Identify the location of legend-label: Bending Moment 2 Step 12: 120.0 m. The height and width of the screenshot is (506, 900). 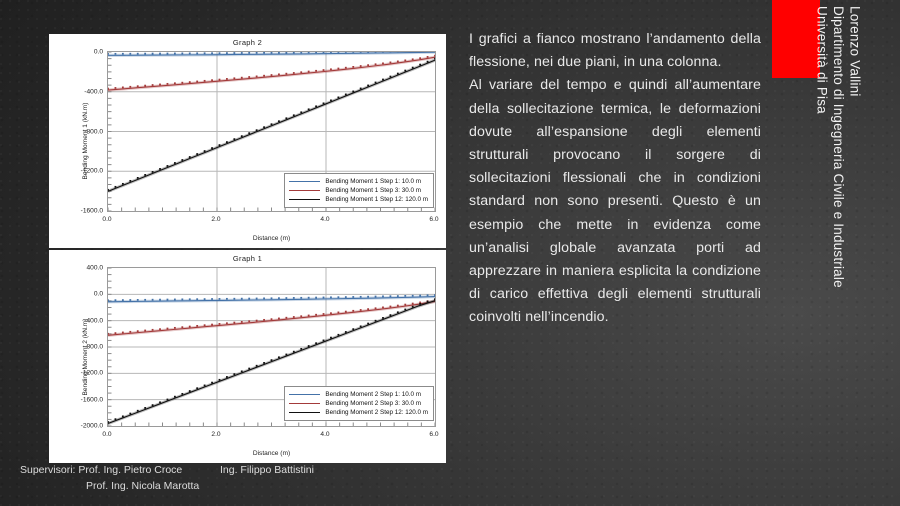
(376, 412).